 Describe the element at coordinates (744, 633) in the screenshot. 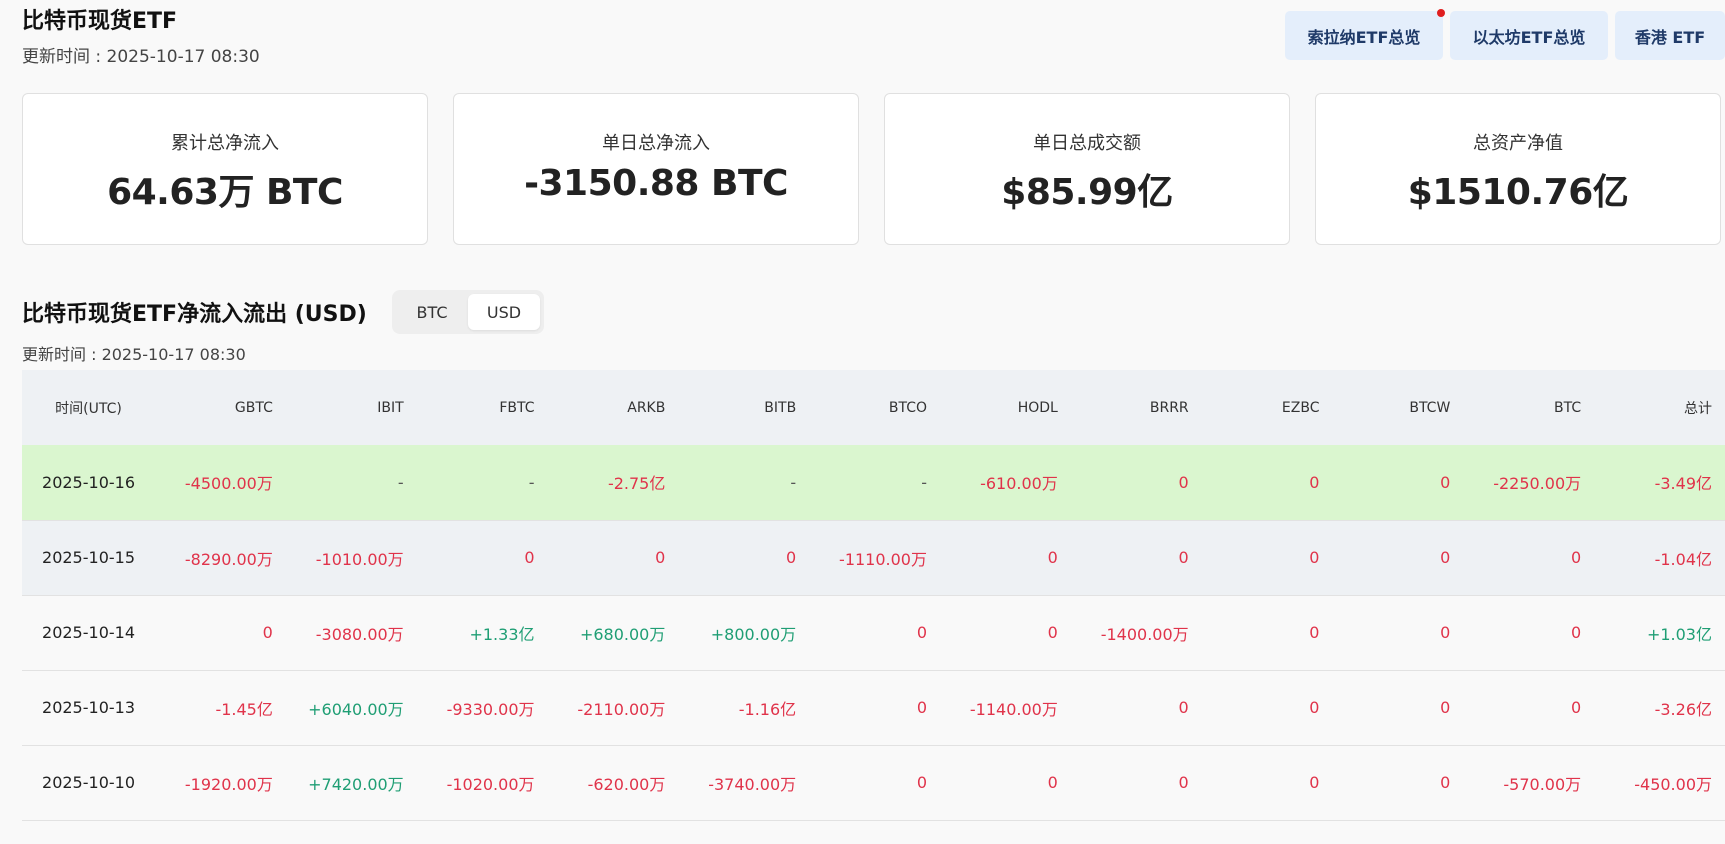

I see `flow-cell: +800.00万` at that location.